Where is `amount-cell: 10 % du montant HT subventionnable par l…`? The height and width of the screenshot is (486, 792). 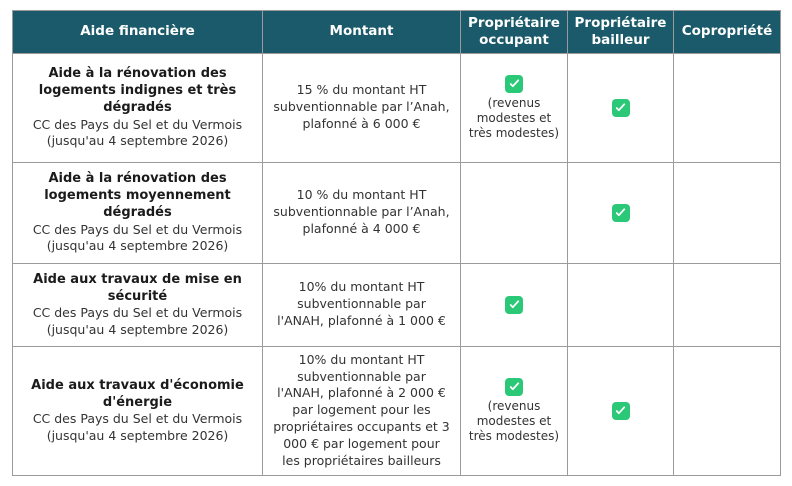 amount-cell: 10 % du montant HT subventionnable par l… is located at coordinates (361, 212).